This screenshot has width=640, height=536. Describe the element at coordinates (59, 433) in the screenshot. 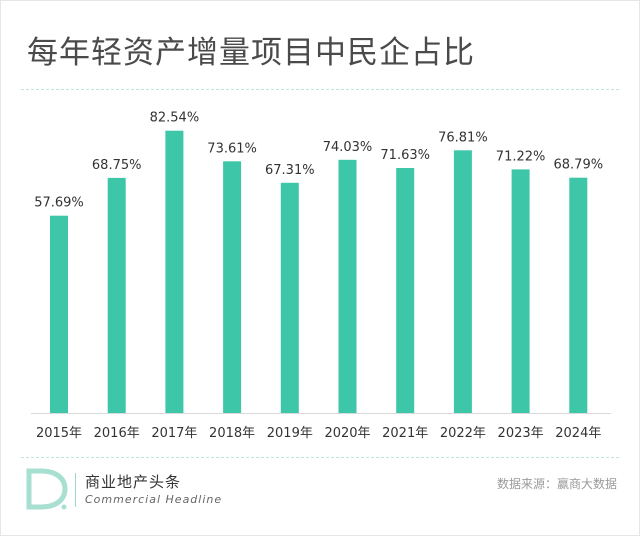

I see `x-tick-label: 2015年` at that location.